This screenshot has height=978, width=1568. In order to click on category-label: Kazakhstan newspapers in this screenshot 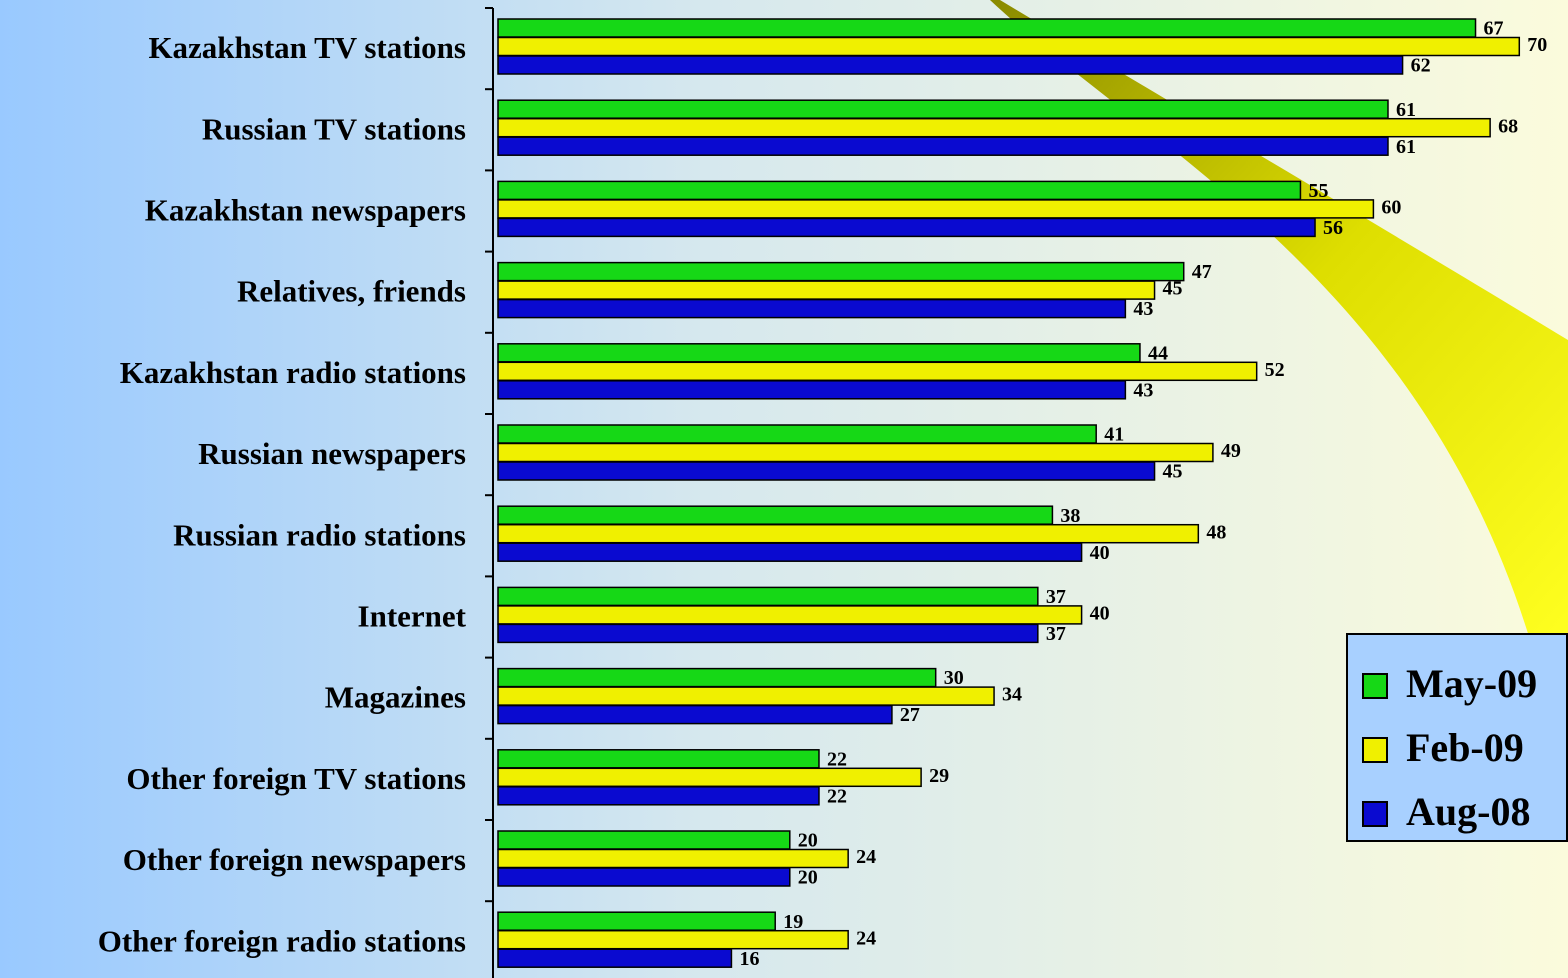, I will do `click(305, 210)`.